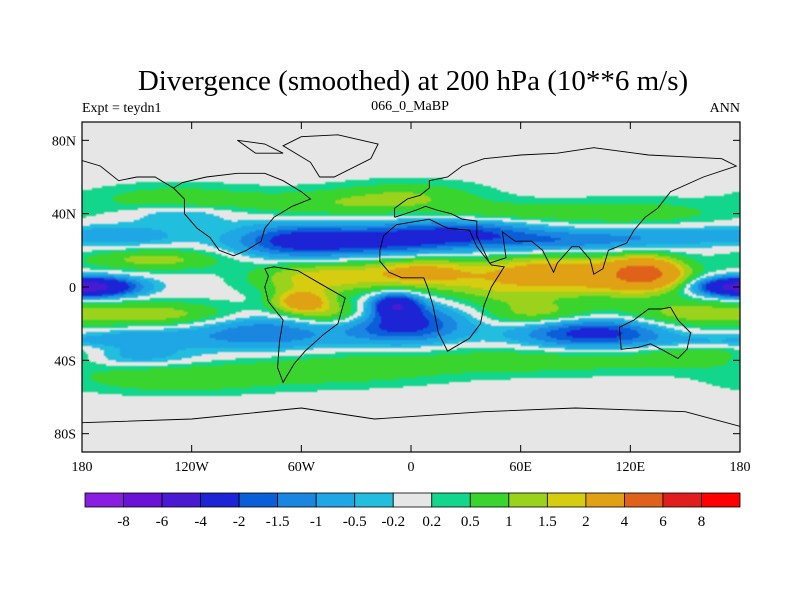 Image resolution: width=800 pixels, height=600 pixels. What do you see at coordinates (431, 522) in the screenshot?
I see `colorbar-label: 0.2` at bounding box center [431, 522].